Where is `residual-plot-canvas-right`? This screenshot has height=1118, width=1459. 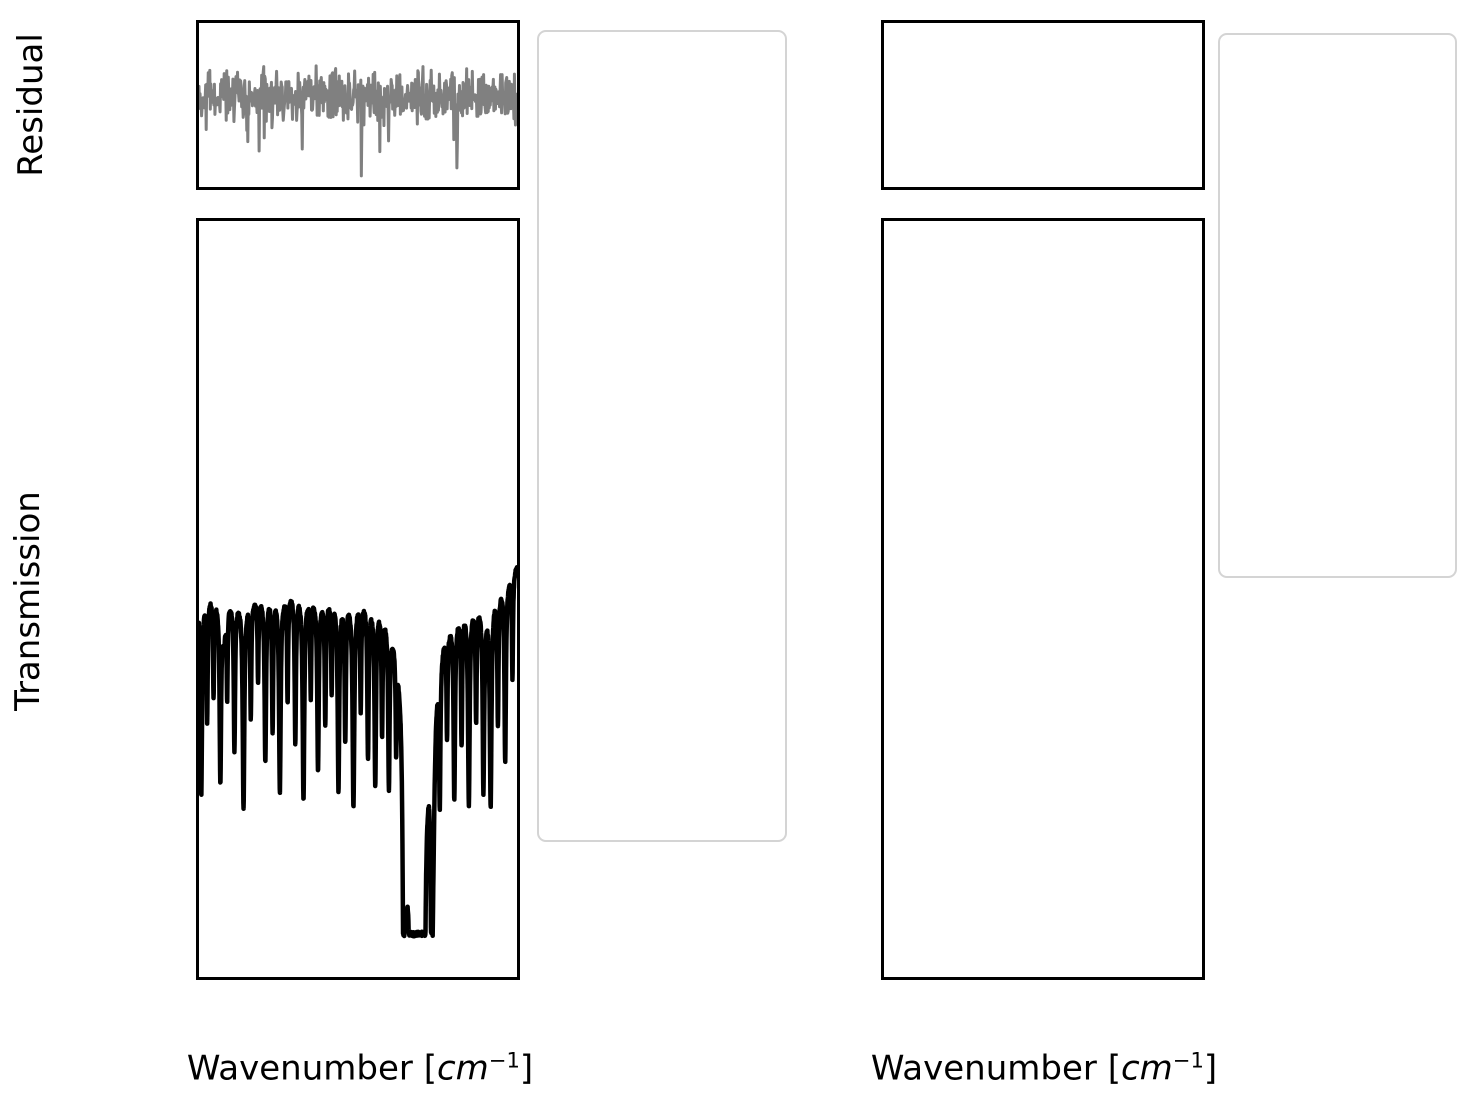 residual-plot-canvas-right is located at coordinates (1043, 105).